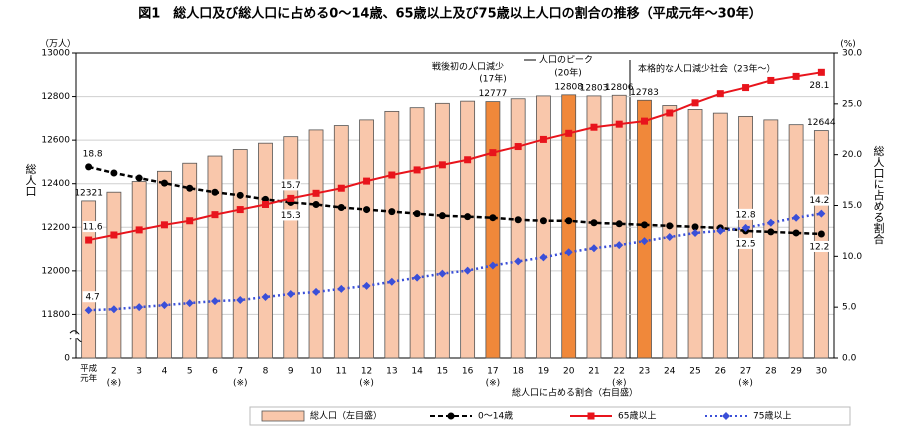 This screenshot has height=434, width=901. I want to click on x-tick-label-box: 平成元年, so click(89, 374).